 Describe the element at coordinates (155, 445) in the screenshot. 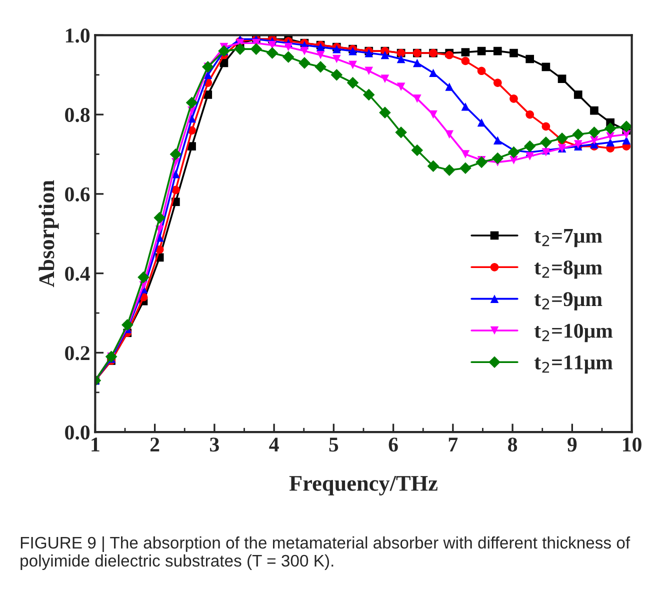

I see `x-tick-label: 2` at that location.